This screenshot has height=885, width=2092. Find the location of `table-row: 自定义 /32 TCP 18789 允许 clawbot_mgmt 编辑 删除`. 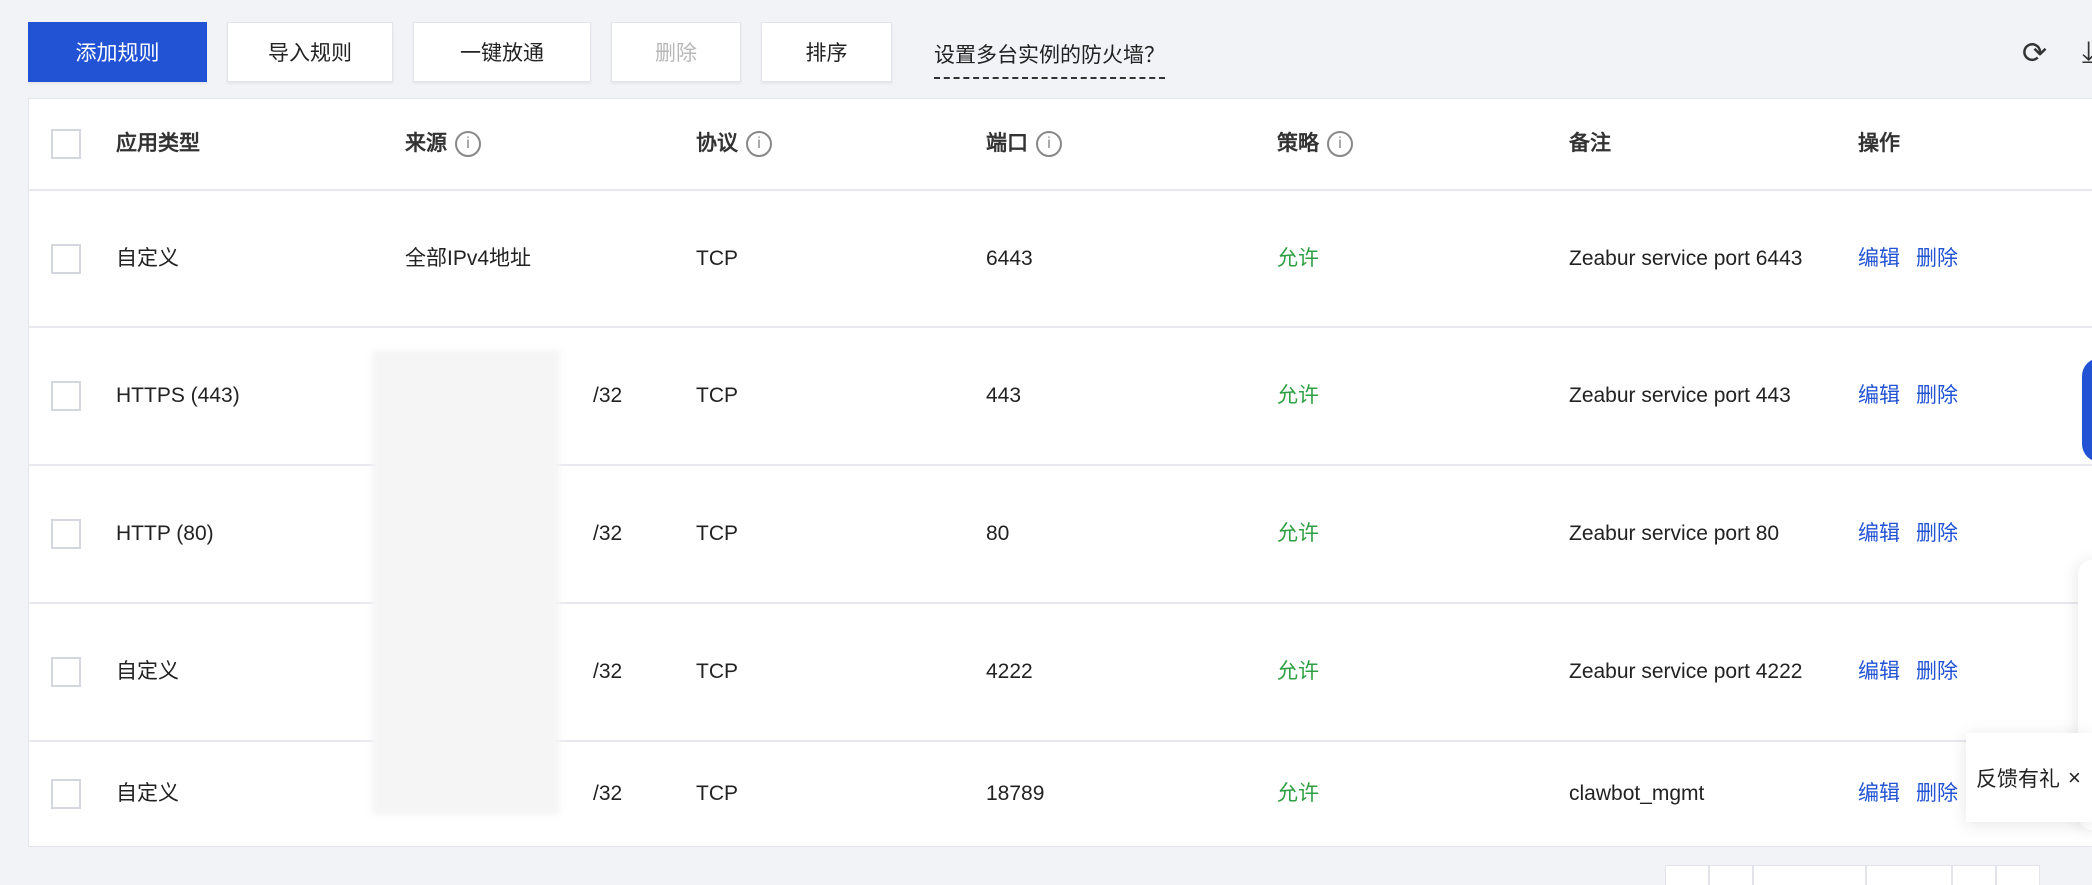

table-row: 自定义 /32 TCP 18789 允许 clawbot_mgmt 编辑 删除 is located at coordinates (1060, 794).